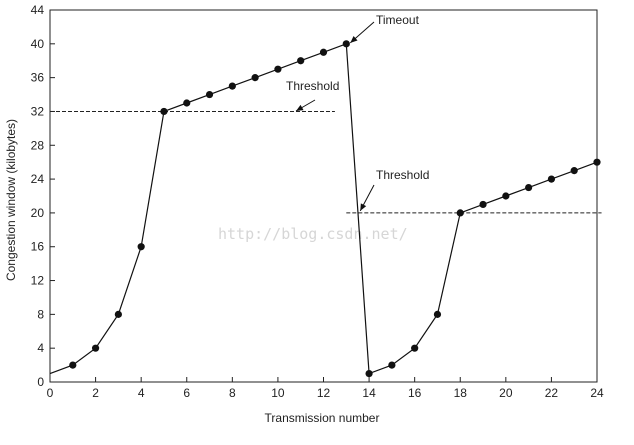 This screenshot has height=445, width=634. I want to click on x-tick-label: 2, so click(95, 393).